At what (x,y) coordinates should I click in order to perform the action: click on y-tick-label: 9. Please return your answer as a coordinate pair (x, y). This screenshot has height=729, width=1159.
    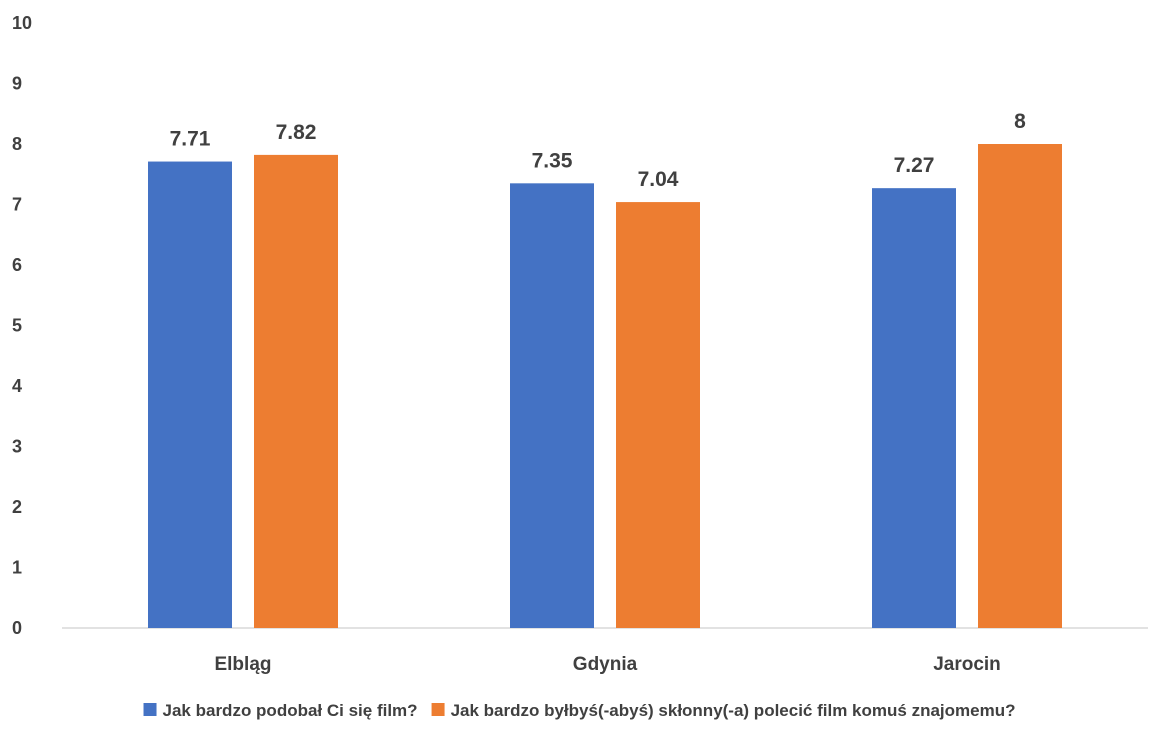
    Looking at the image, I should click on (17, 84).